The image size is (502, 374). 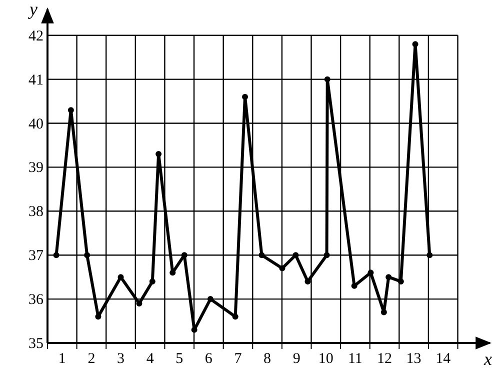 What do you see at coordinates (62, 359) in the screenshot?
I see `x-tick-label: 1` at bounding box center [62, 359].